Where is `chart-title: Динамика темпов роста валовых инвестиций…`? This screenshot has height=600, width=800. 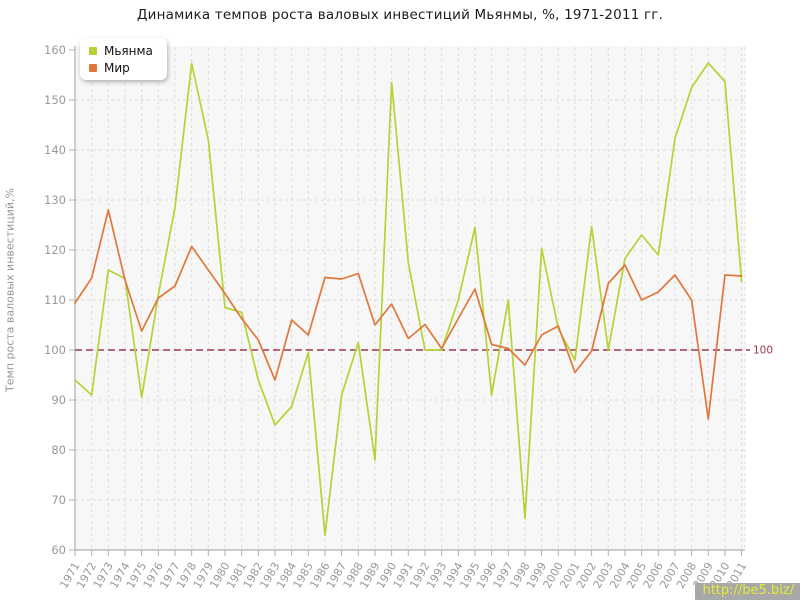 chart-title: Динамика темпов роста валовых инвестиций… is located at coordinates (400, 15).